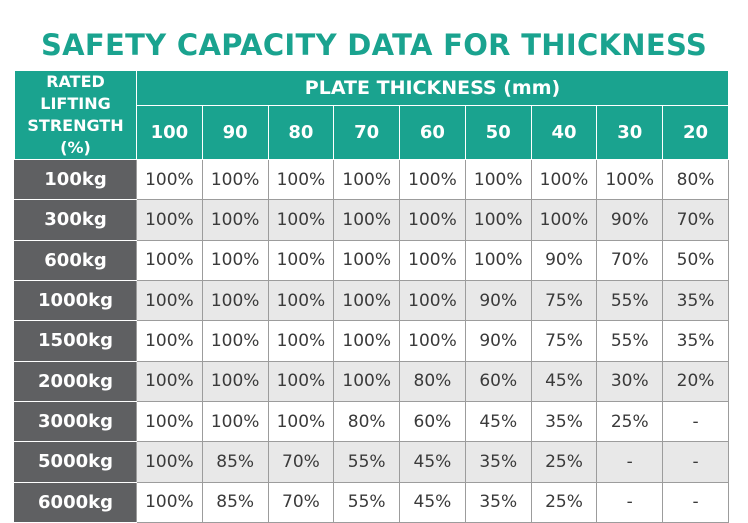  What do you see at coordinates (75, 300) in the screenshot?
I see `row-header-load: 1000kg` at bounding box center [75, 300].